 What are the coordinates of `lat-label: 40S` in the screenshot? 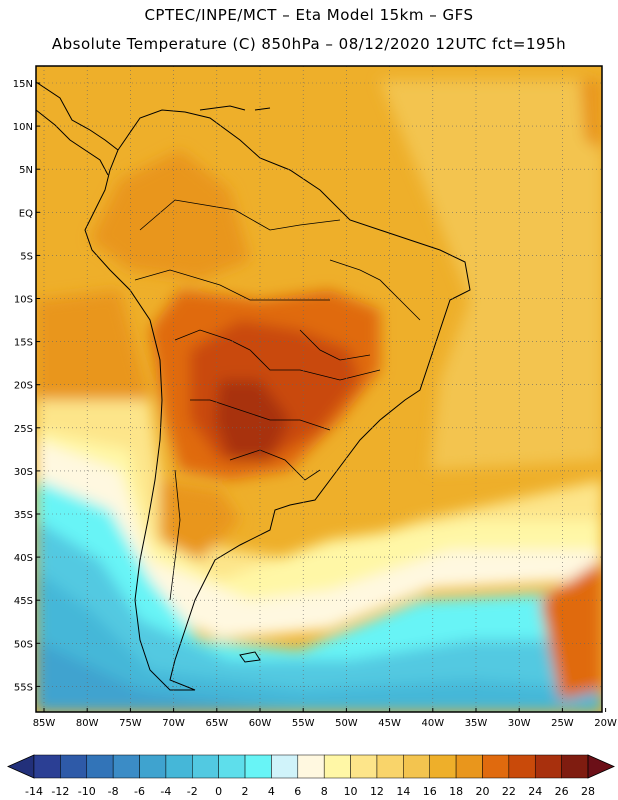 It's located at (23, 558).